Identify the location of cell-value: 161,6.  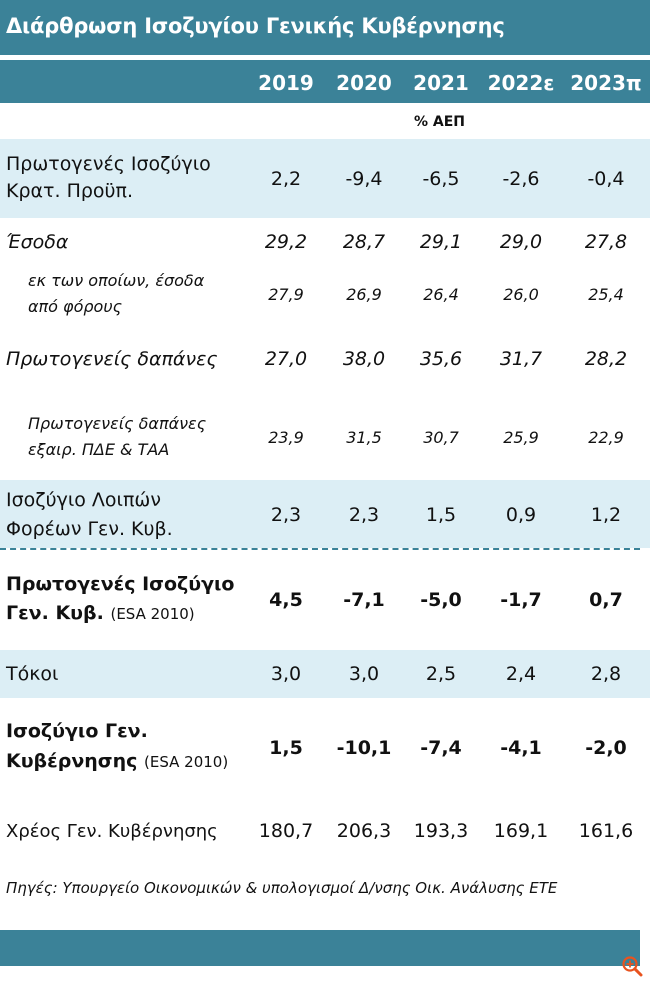
(606, 831).